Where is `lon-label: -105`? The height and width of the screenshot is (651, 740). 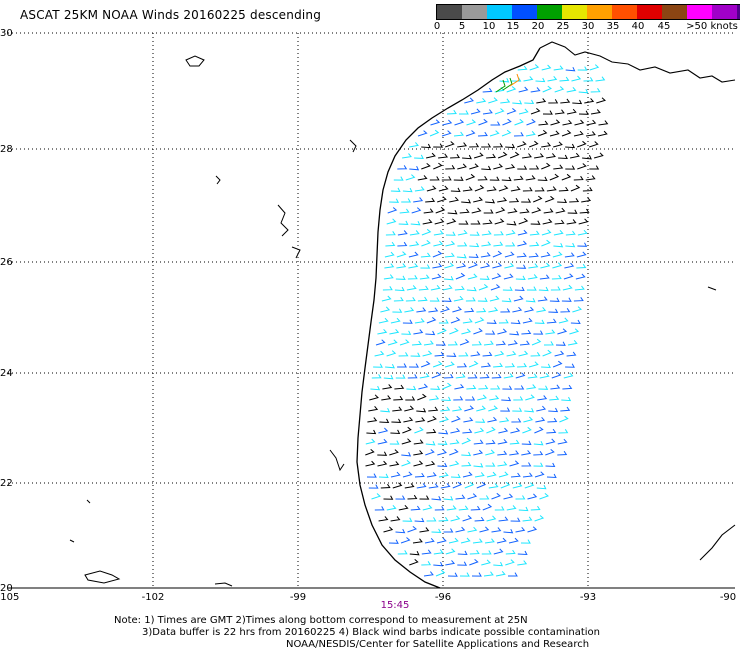 lon-label: -105 is located at coordinates (9, 597).